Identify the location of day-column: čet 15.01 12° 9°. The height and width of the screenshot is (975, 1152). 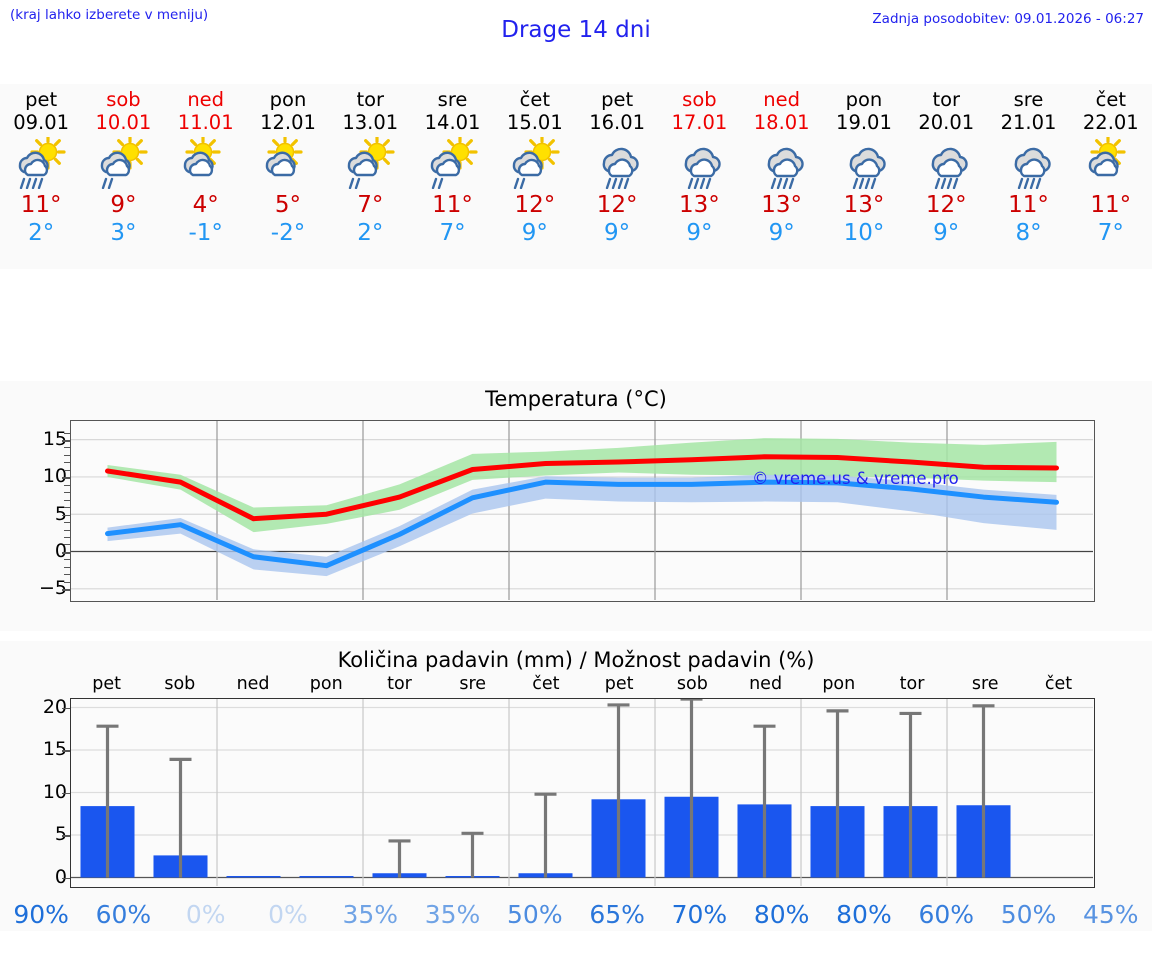
(535, 176).